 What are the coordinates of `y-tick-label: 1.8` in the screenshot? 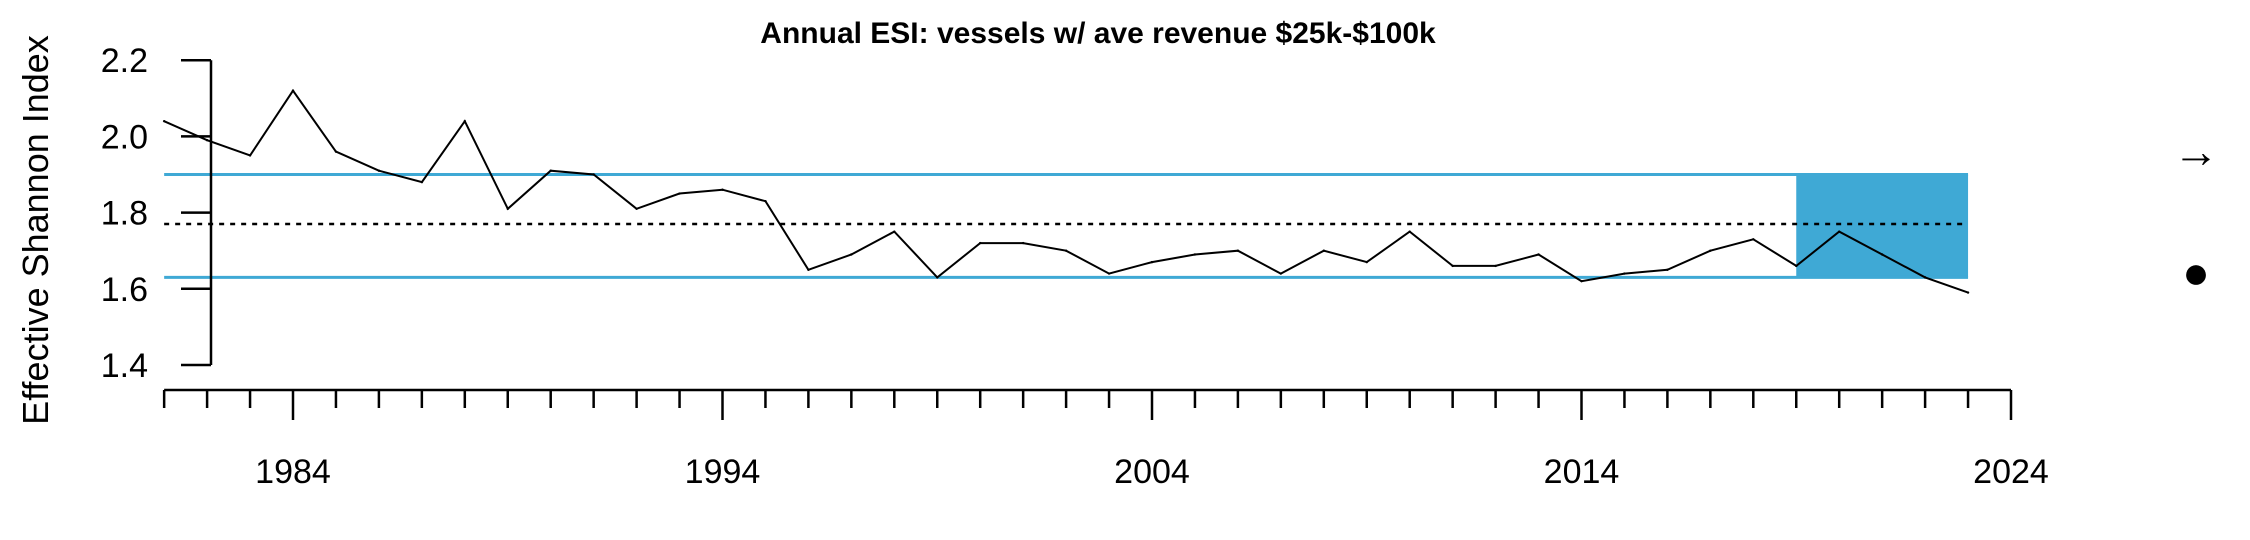 It's located at (124, 214).